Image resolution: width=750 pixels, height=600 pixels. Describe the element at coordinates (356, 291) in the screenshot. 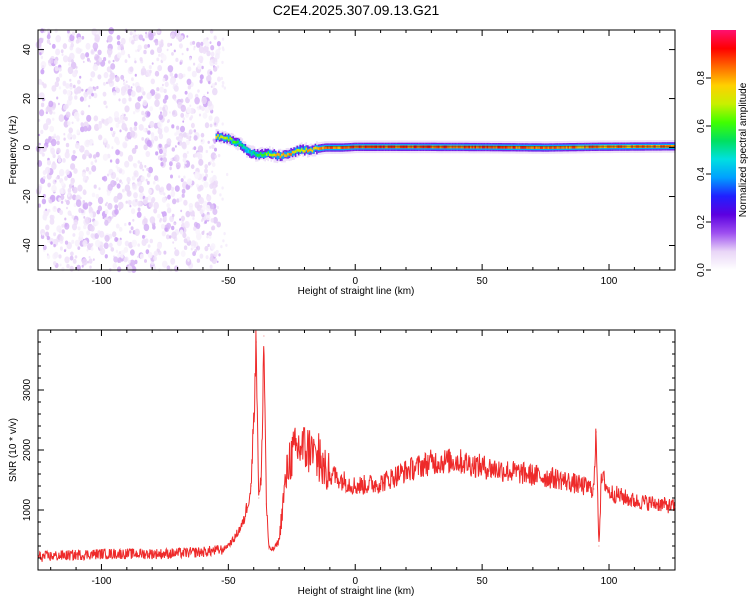

I see `spectrogram-xlabel: Height of straight line (km)` at that location.